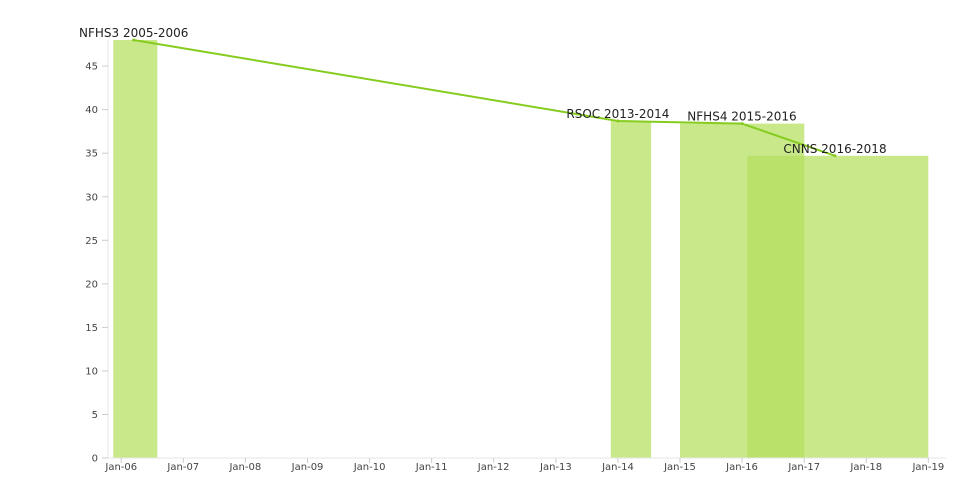 The image size is (960, 500). I want to click on y-tick-label: 0, so click(95, 459).